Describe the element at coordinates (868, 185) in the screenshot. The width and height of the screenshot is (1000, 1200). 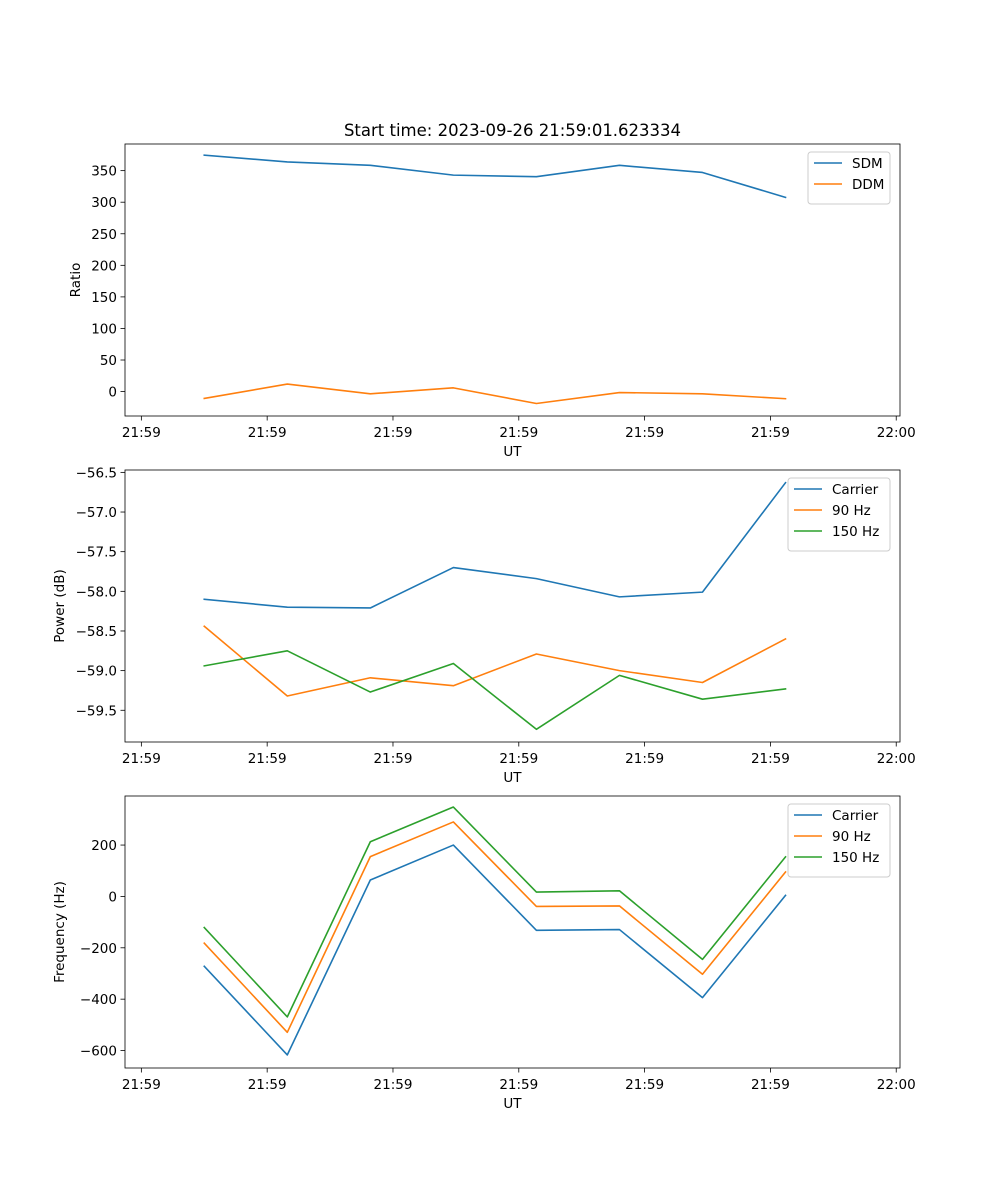
I see `legend-entry: DDM` at that location.